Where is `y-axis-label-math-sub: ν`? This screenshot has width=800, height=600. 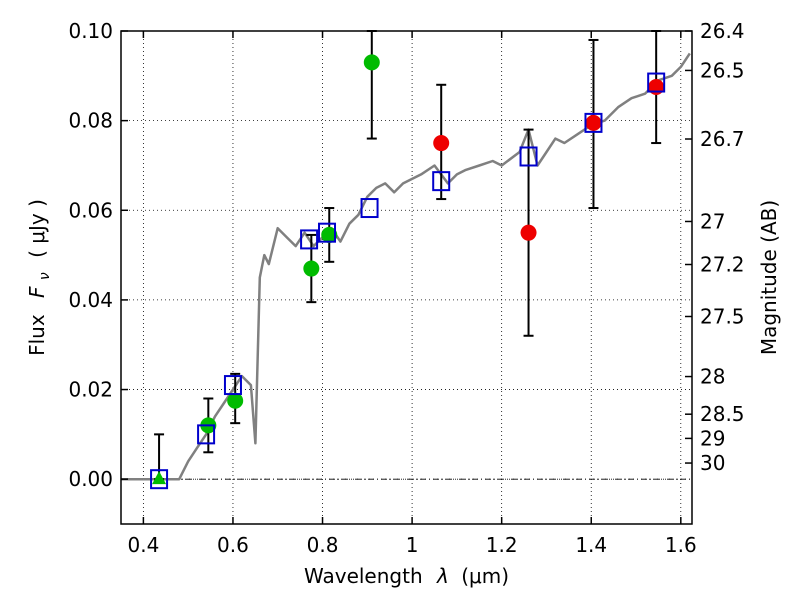
y-axis-label-math-sub: ν is located at coordinates (45, 276).